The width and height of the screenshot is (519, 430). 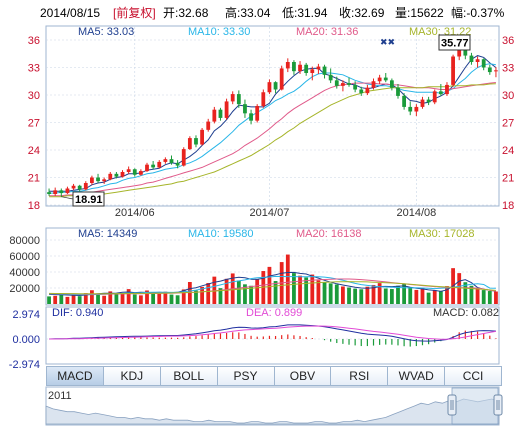 I want to click on tab-wvad: WVAD, so click(x=417, y=376).